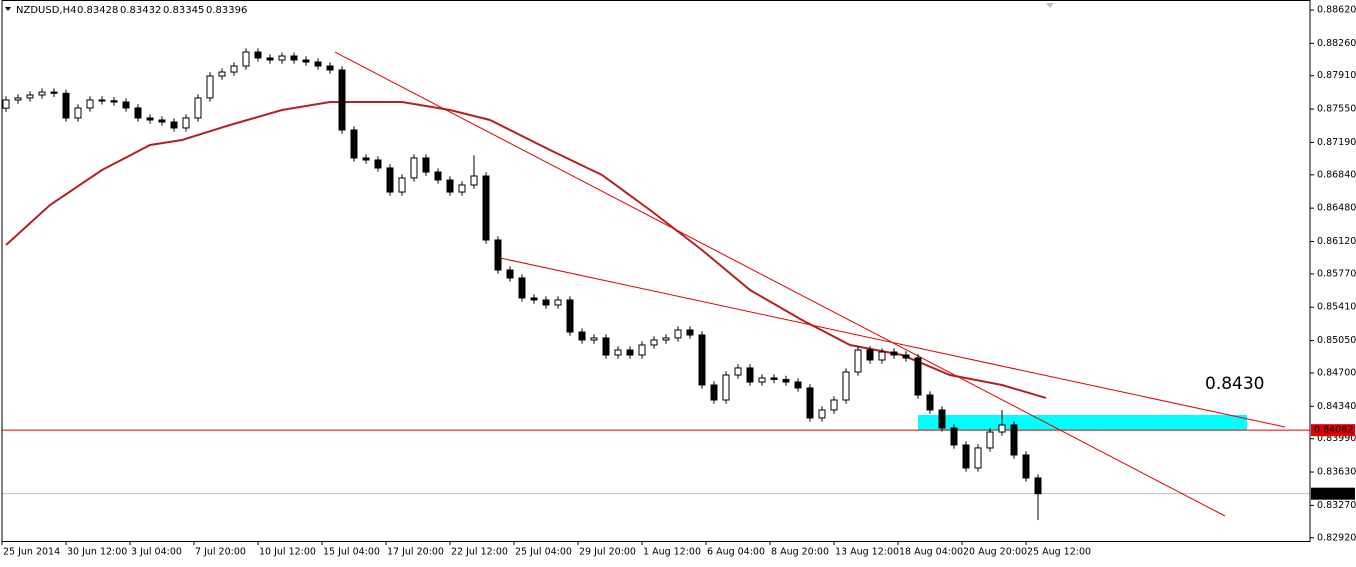  What do you see at coordinates (1336, 208) in the screenshot?
I see `y-tick-label: 0.86480` at bounding box center [1336, 208].